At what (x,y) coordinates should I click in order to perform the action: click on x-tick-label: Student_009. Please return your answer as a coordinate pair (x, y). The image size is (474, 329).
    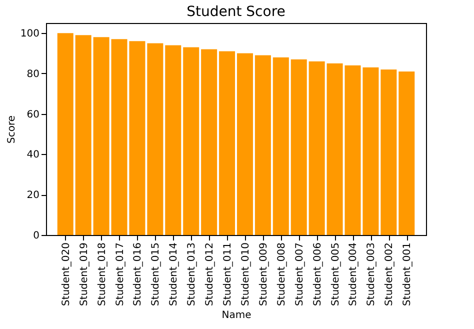
    Looking at the image, I should click on (264, 274).